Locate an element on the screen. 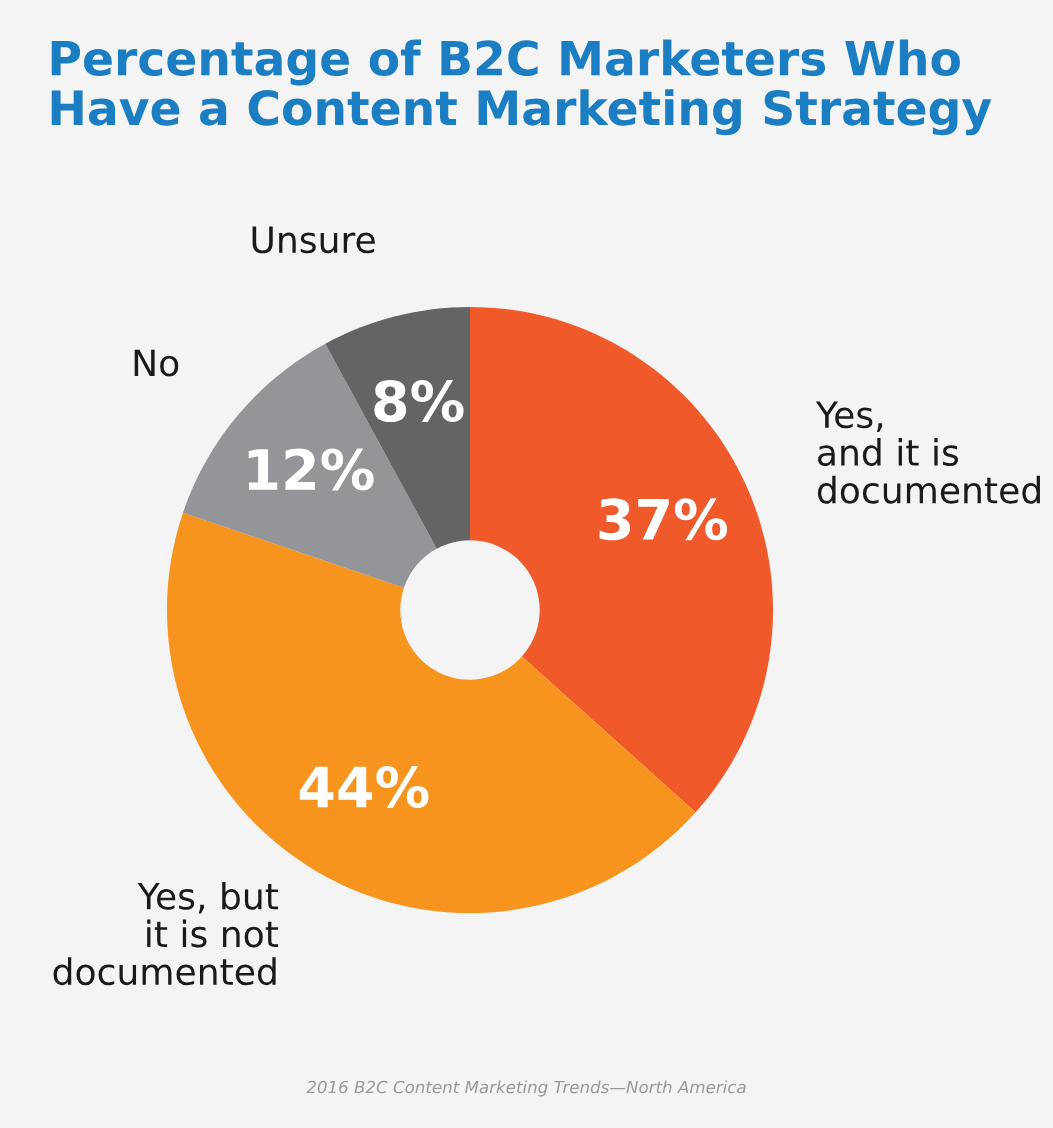 Image resolution: width=1053 pixels, height=1128 pixels. data-label: 12% is located at coordinates (311, 469).